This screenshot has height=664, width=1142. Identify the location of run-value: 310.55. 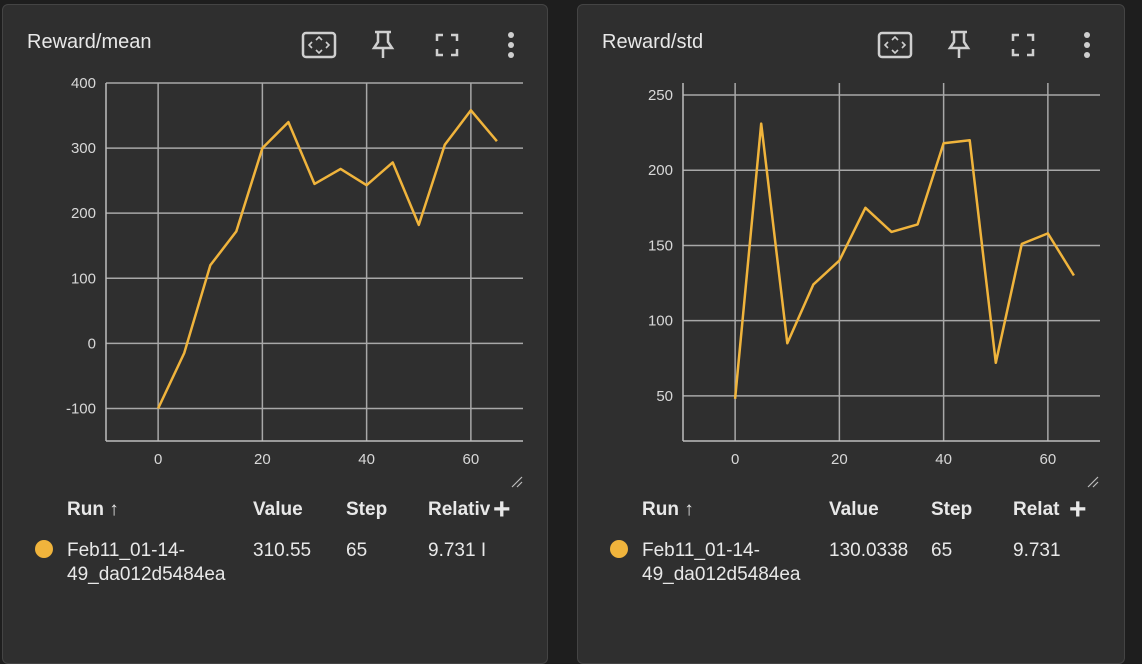
(282, 550).